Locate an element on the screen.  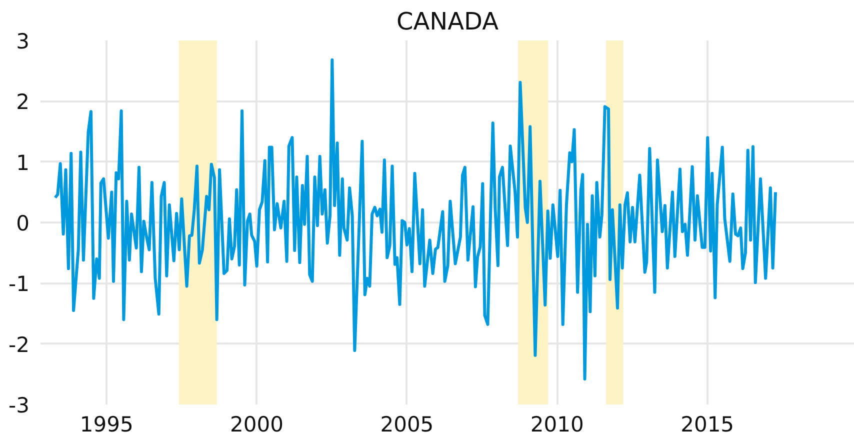
y-tick-label: 0 is located at coordinates (23, 224).